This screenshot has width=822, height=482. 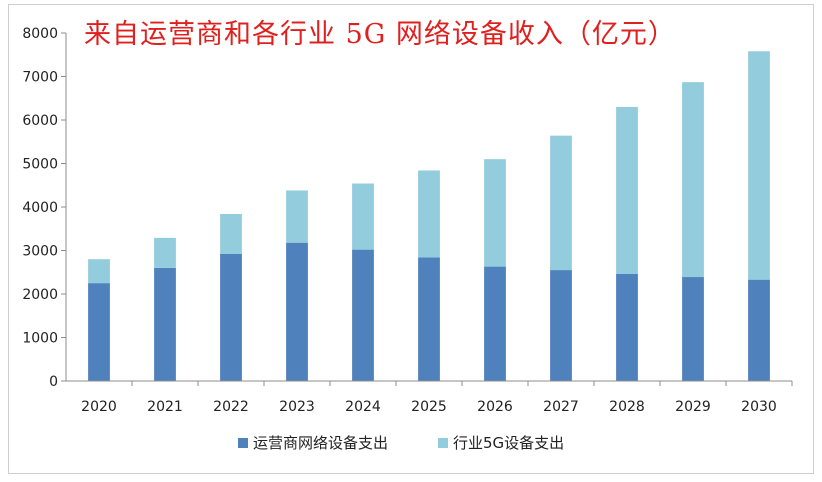 I want to click on legend-label: 运营商网络设备支出, so click(x=320, y=443).